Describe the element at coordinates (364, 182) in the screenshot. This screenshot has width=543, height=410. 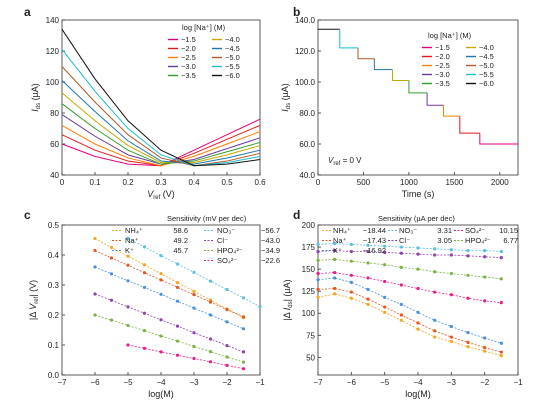
I see `x-tick-label: 500` at that location.